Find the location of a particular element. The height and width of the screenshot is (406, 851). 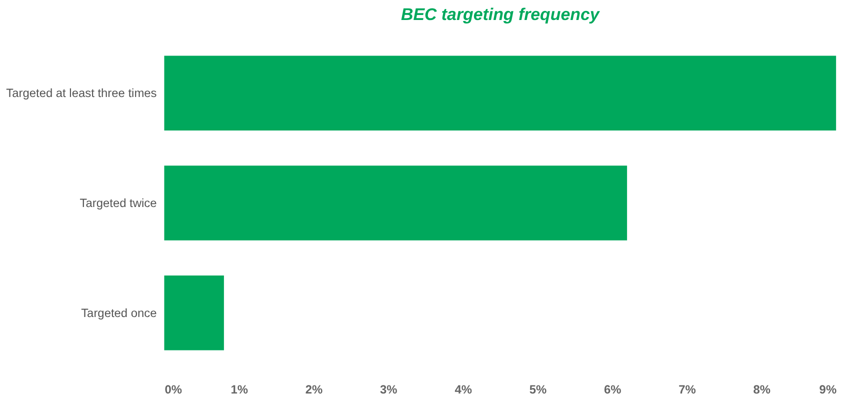

y-tick-label: Targeted once is located at coordinates (119, 313).